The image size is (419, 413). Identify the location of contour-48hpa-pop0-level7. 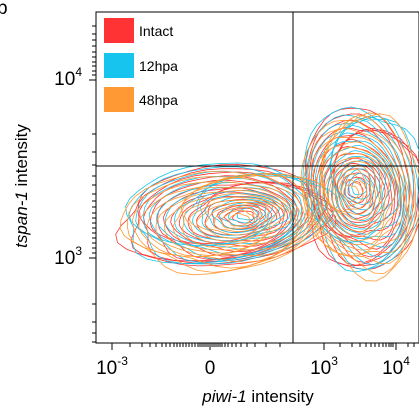
(234, 220).